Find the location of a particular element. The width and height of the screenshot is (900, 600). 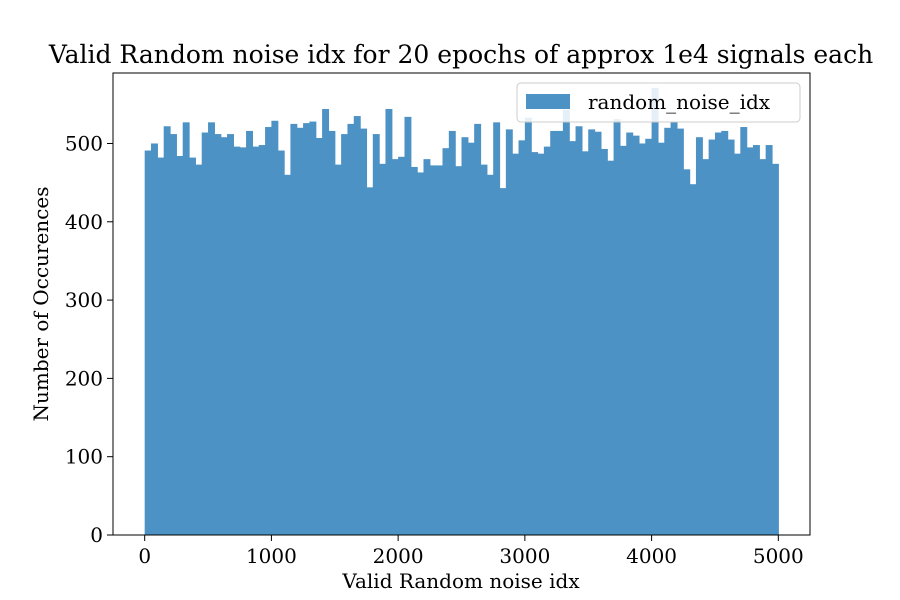

legend: random_noise_idx is located at coordinates (658, 102).